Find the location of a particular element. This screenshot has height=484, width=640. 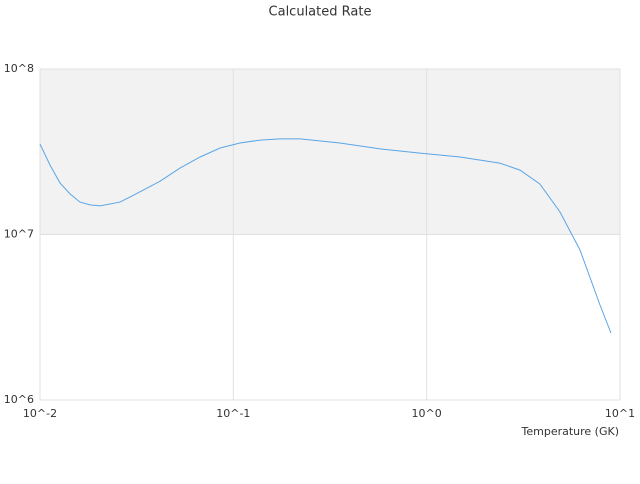

x-tick-label: 10^1 is located at coordinates (620, 413).